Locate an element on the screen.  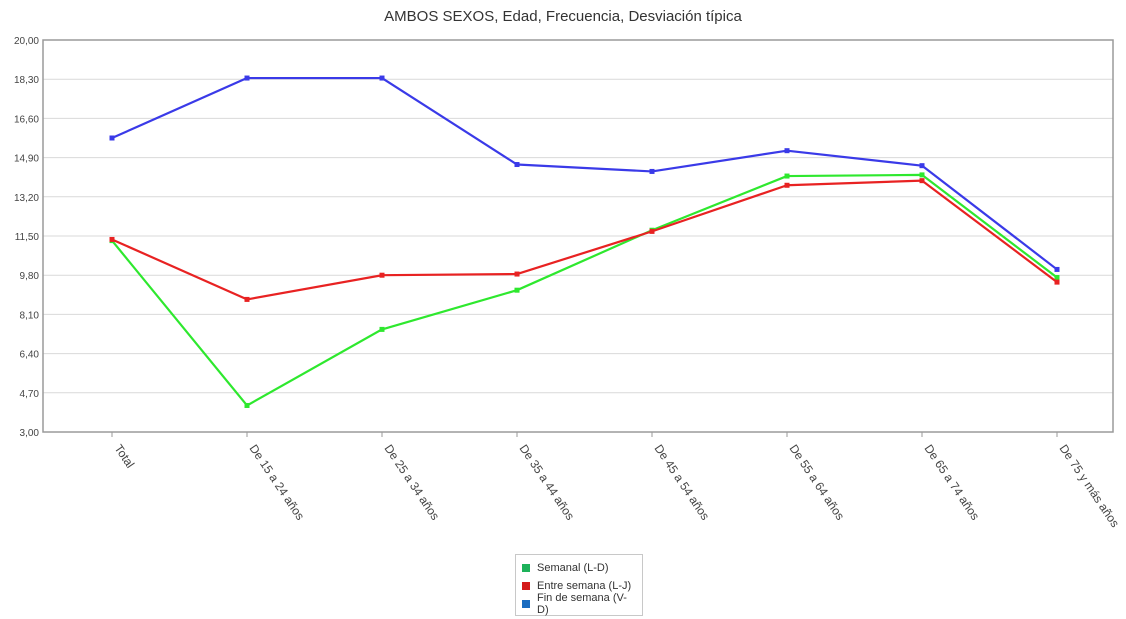
legend-item-semanal: Semanal (L-D) is located at coordinates (579, 568).